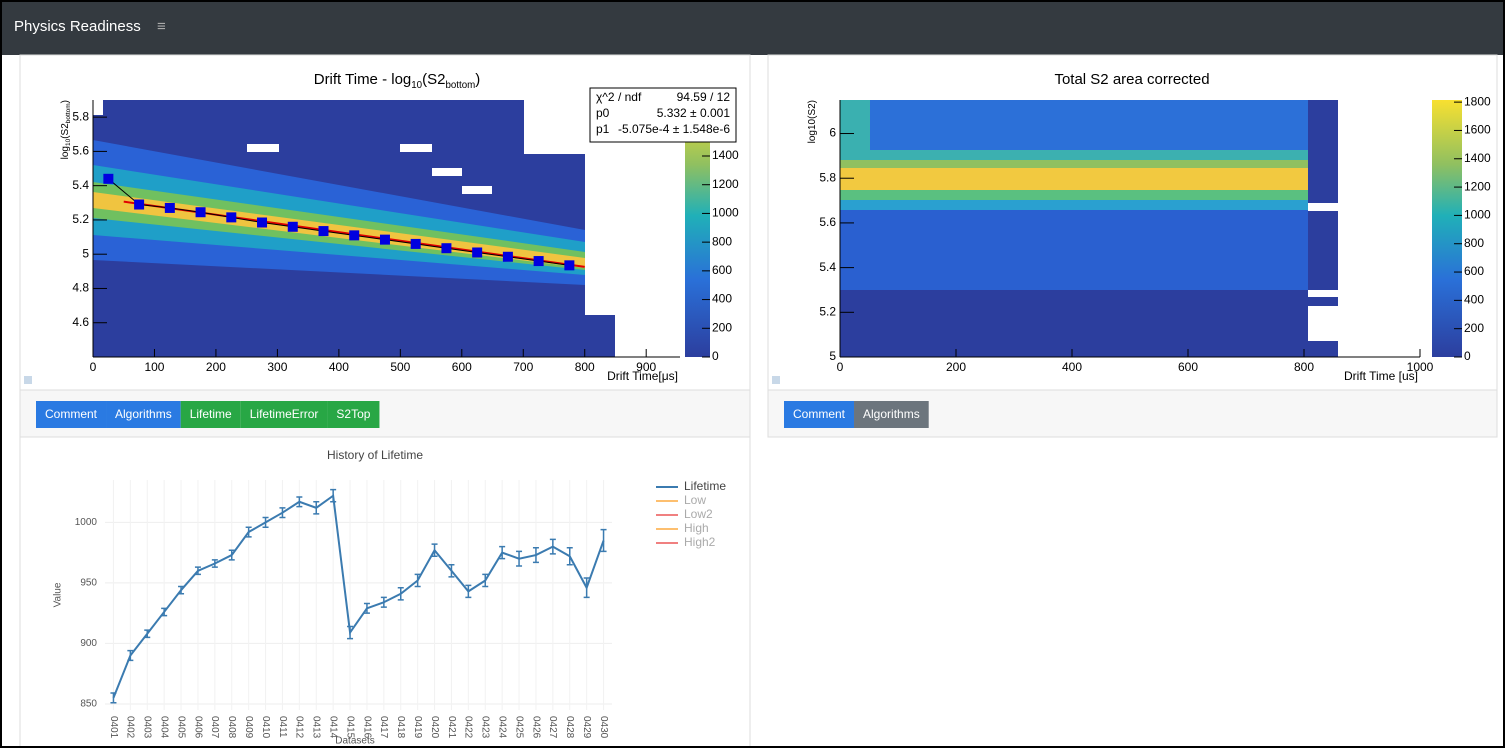 Image resolution: width=1505 pixels, height=748 pixels. Describe the element at coordinates (161, 26) in the screenshot. I see `nav-menu: ≡` at that location.